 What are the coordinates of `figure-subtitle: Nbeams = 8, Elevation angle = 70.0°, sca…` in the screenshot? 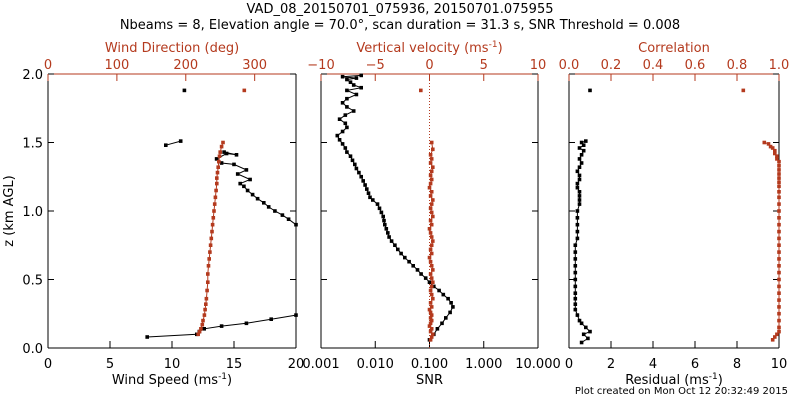 It's located at (400, 25).